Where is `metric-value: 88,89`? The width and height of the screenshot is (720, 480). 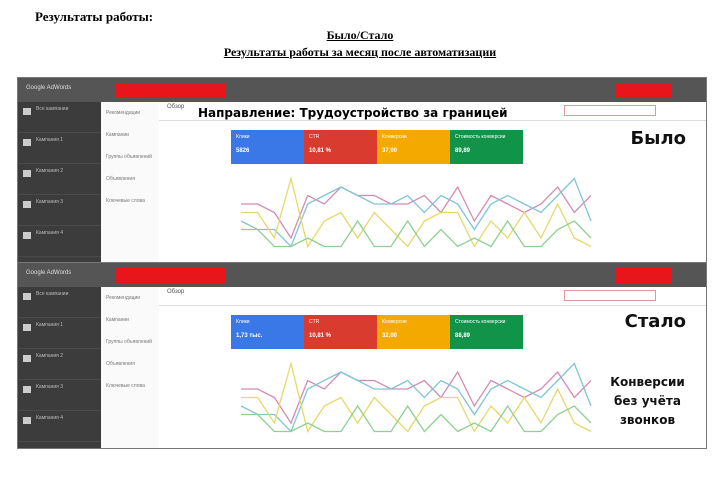
metric-value: 88,89 is located at coordinates (463, 336).